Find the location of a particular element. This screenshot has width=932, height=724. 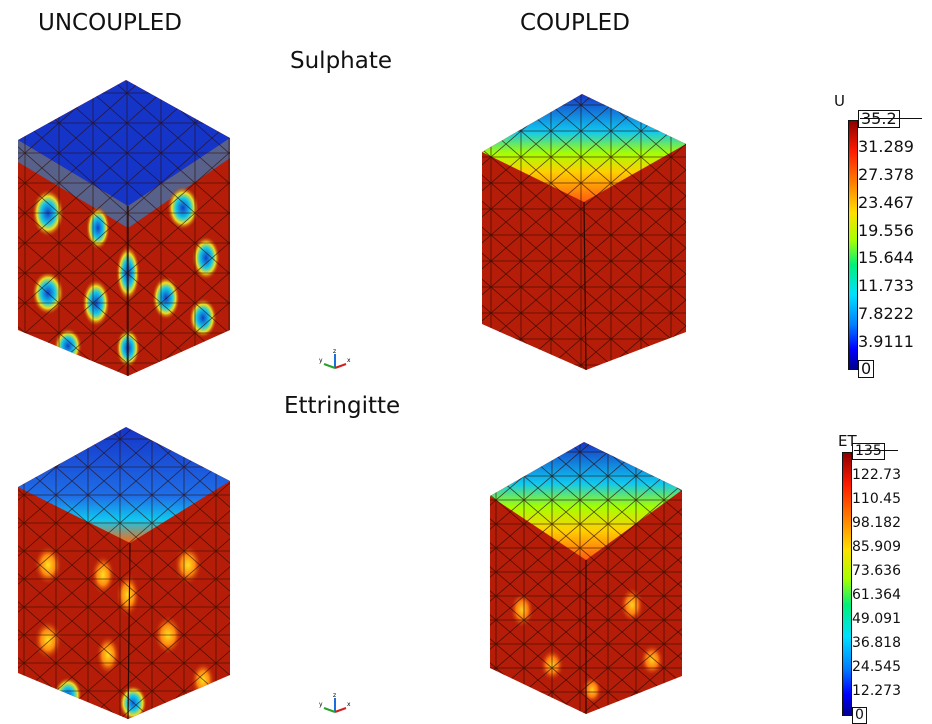

legend-u-tick: 3.9111 is located at coordinates (886, 341).